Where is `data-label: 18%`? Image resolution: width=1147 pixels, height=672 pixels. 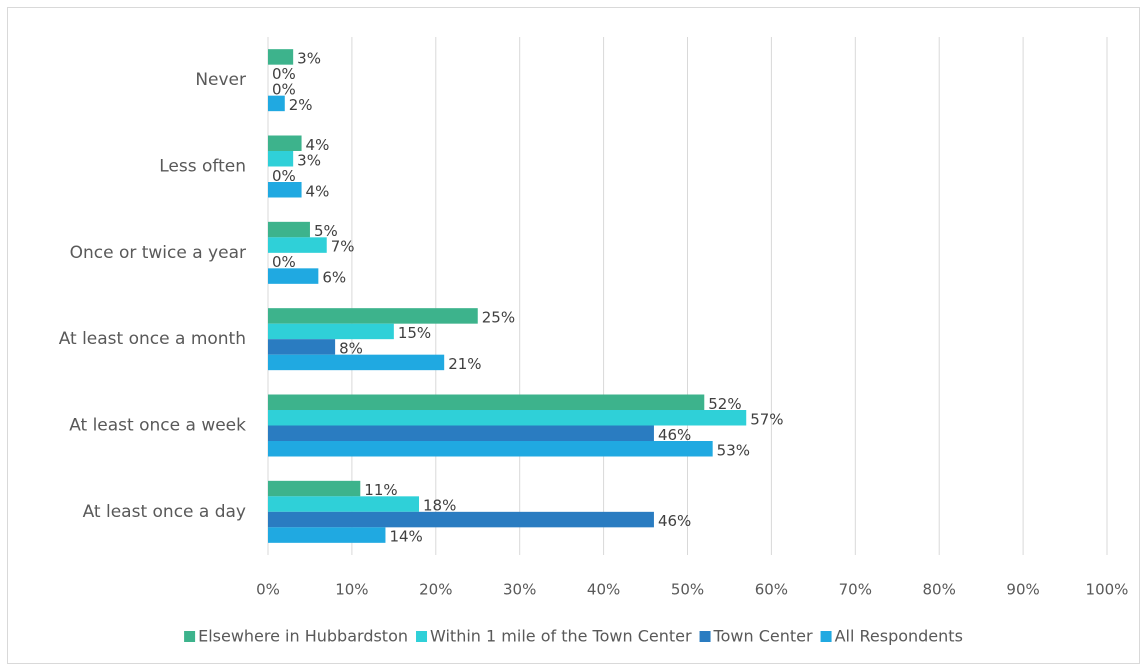 data-label: 18% is located at coordinates (439, 506).